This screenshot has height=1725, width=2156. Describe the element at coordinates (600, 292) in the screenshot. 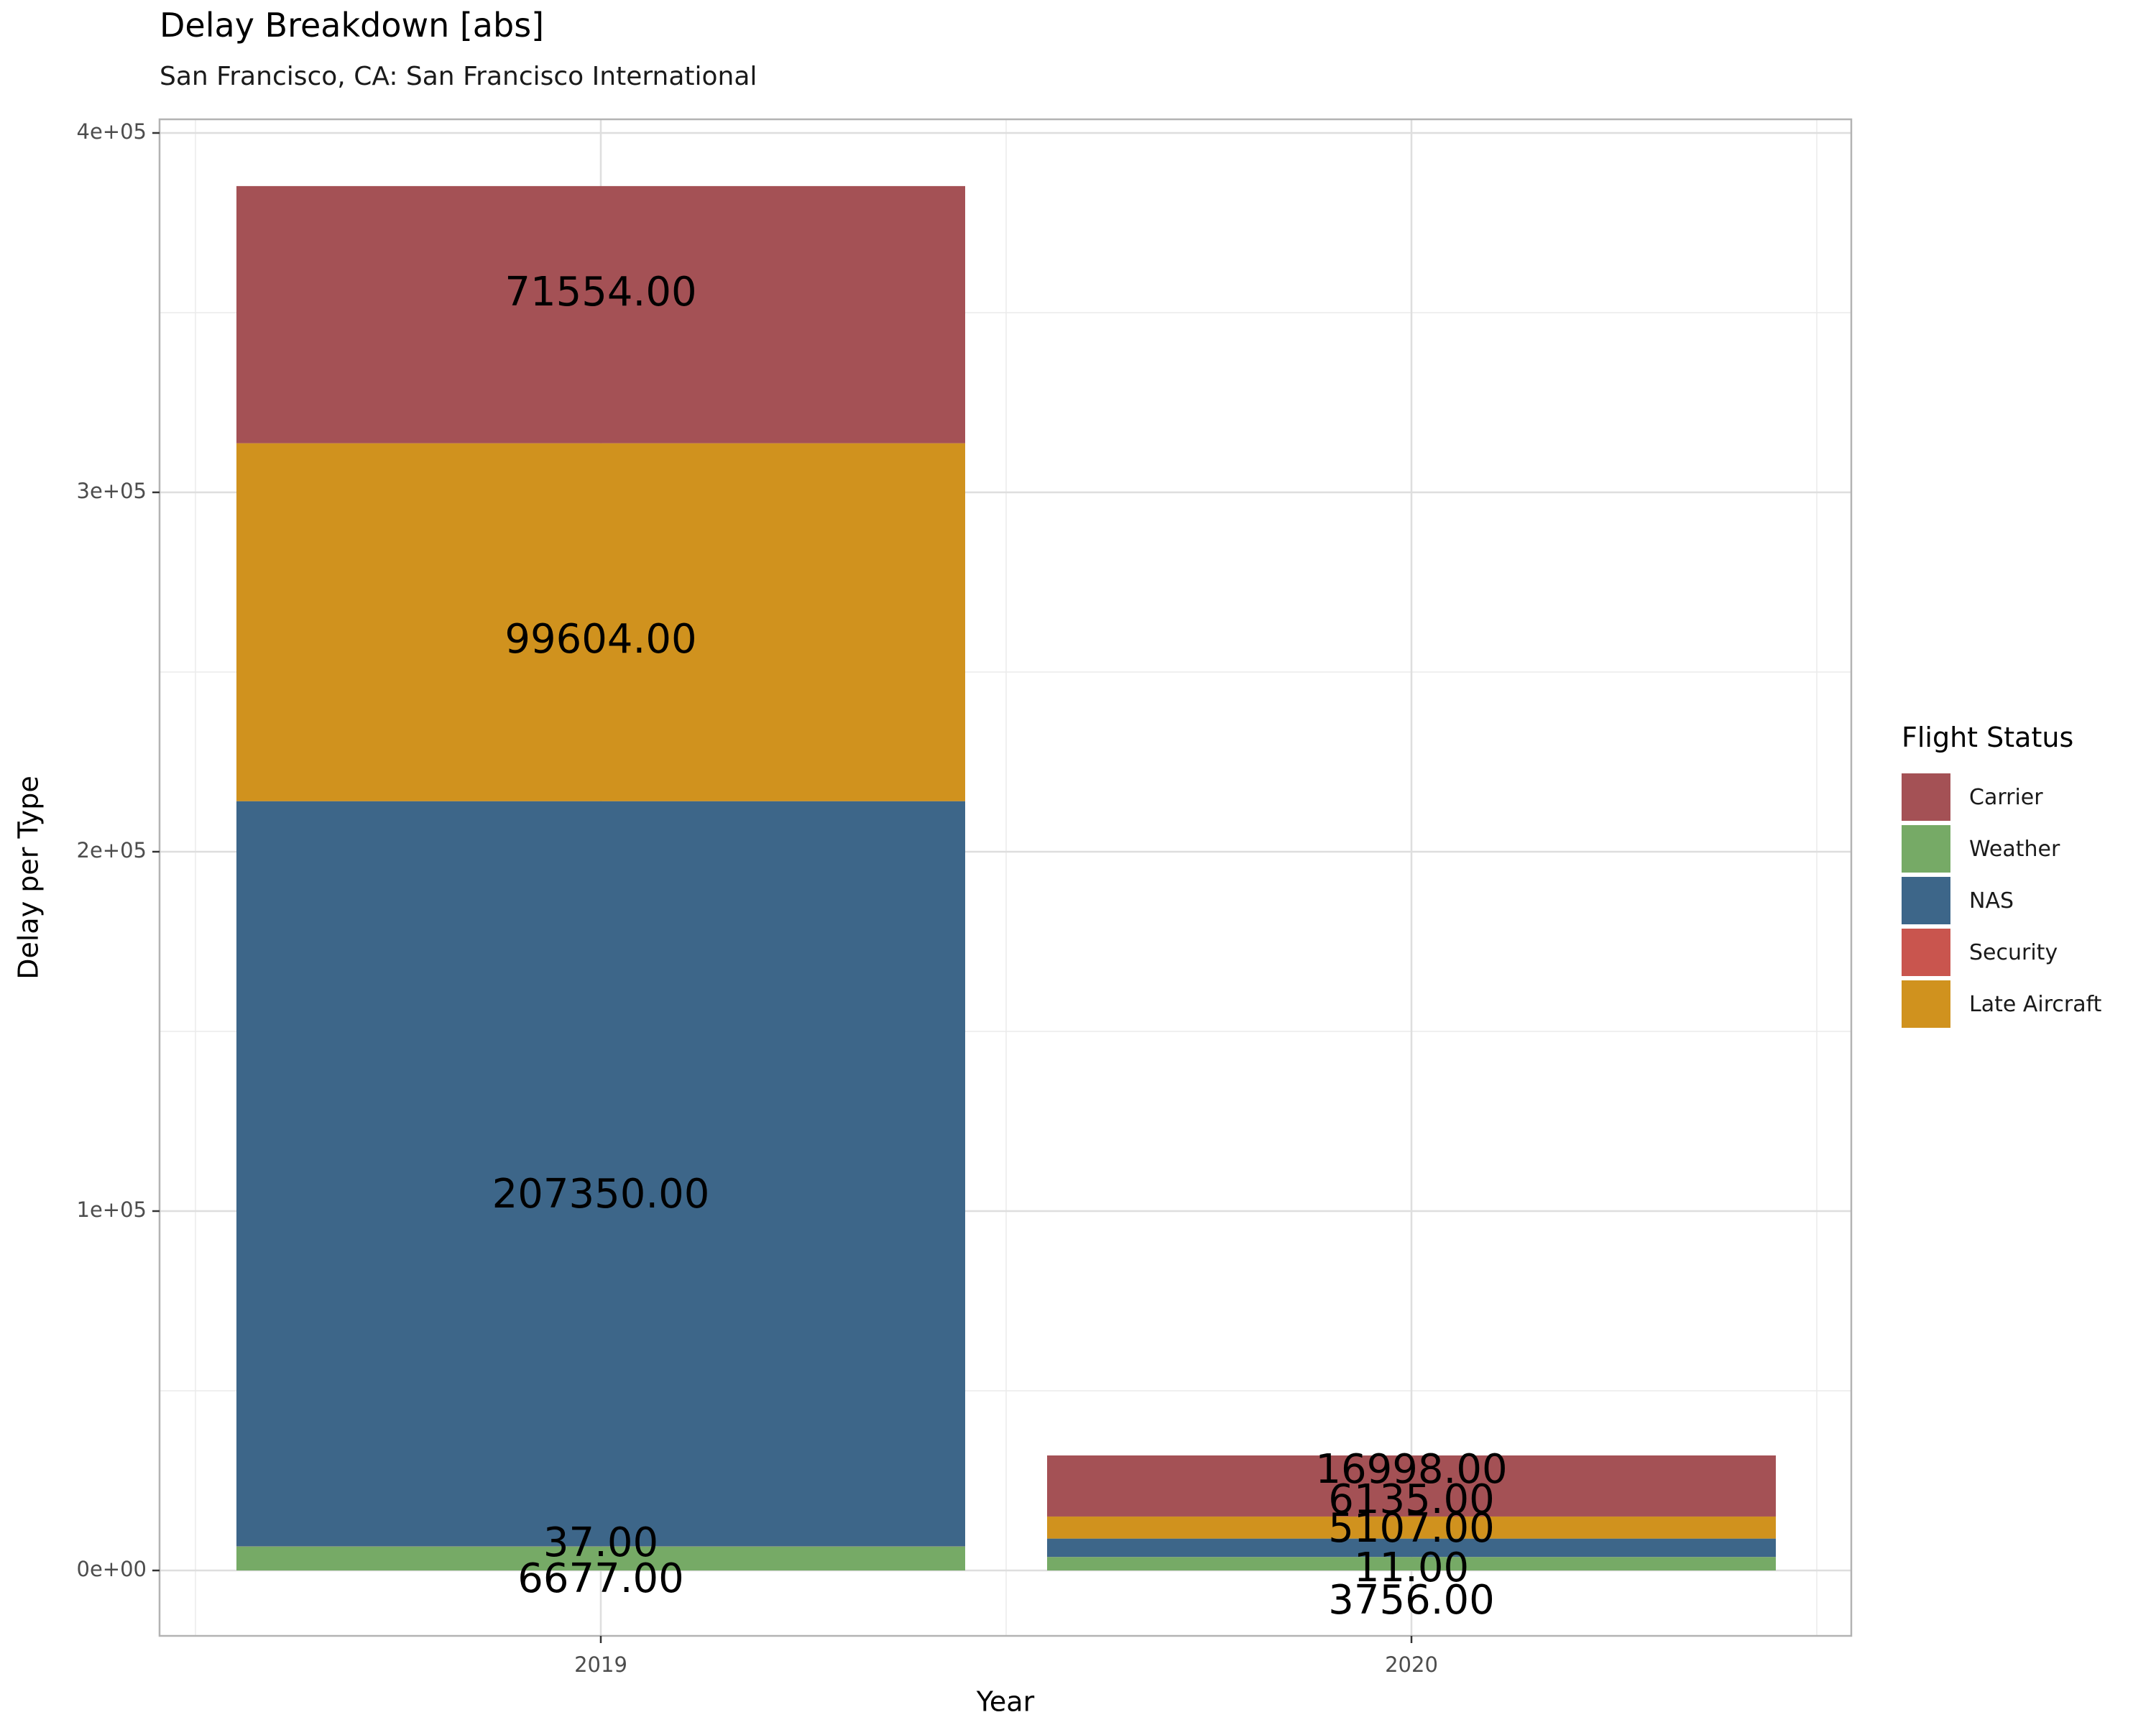

I see `data-label-carrier-2019: 71554.00` at that location.